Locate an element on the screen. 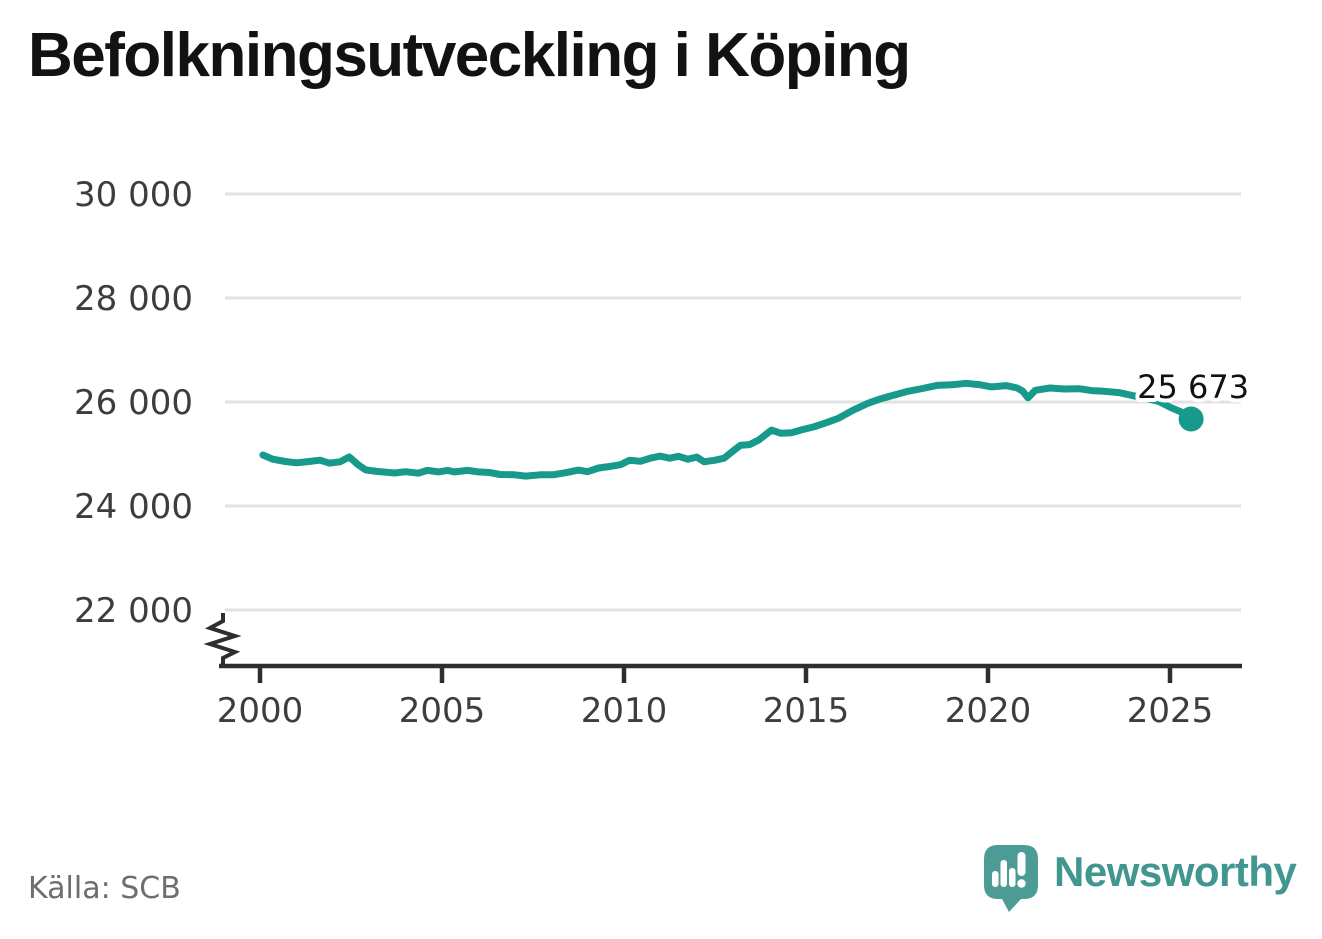 This screenshot has height=939, width=1322. newsworthy-logo: Newsworthy is located at coordinates (1143, 880).